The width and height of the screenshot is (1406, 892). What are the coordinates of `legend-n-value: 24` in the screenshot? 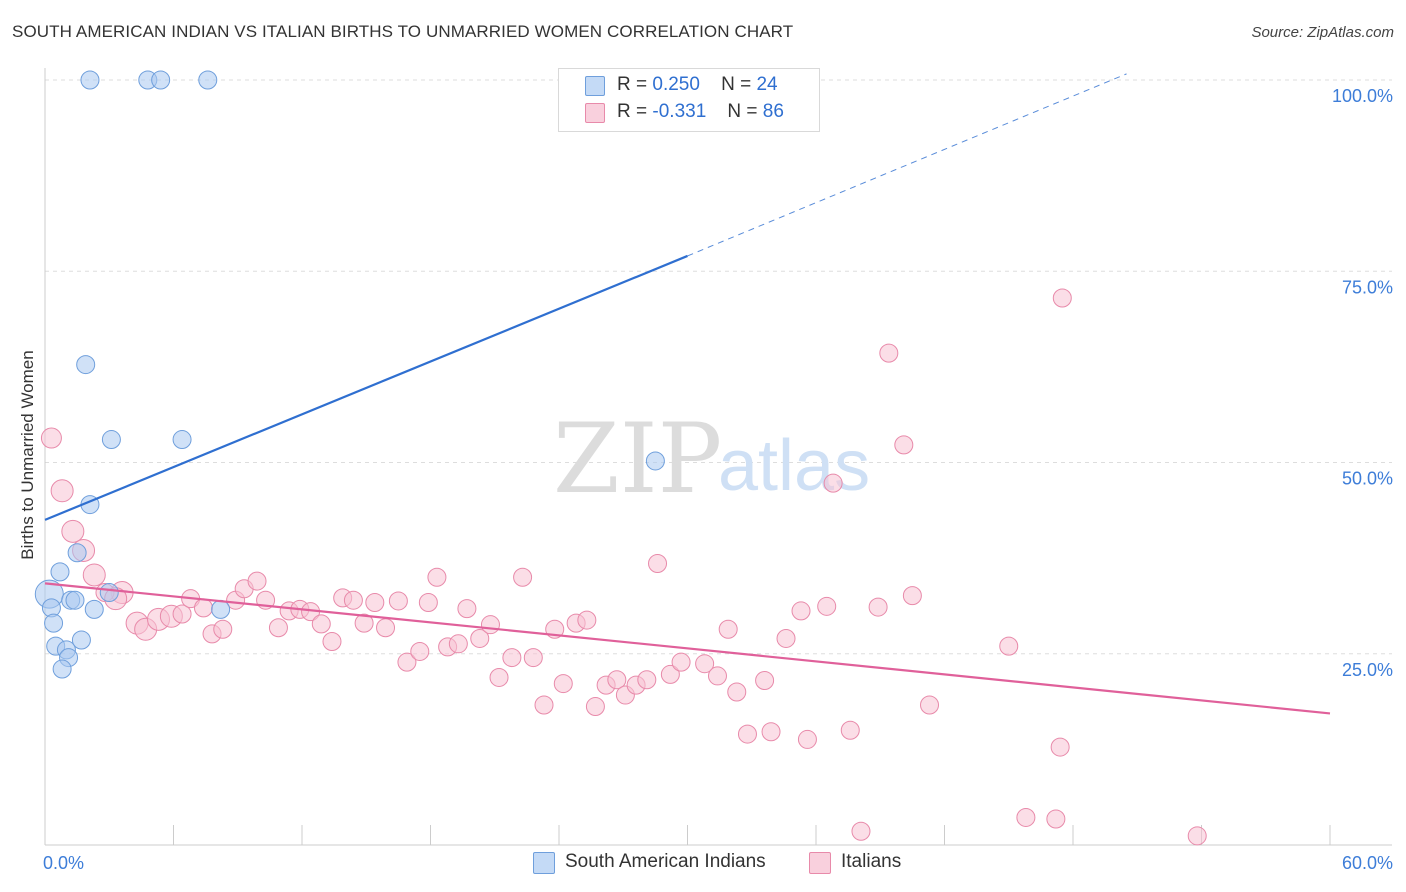 It's located at (767, 84).